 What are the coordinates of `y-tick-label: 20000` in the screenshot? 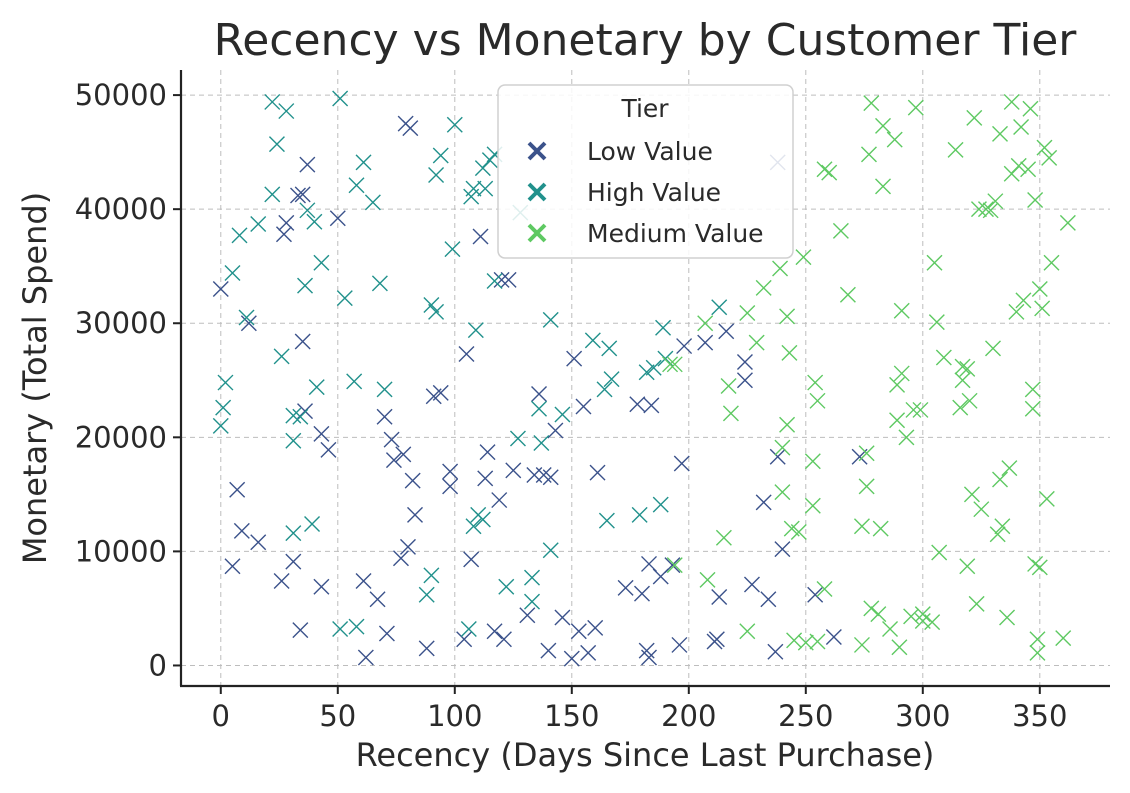 It's located at (121, 437).